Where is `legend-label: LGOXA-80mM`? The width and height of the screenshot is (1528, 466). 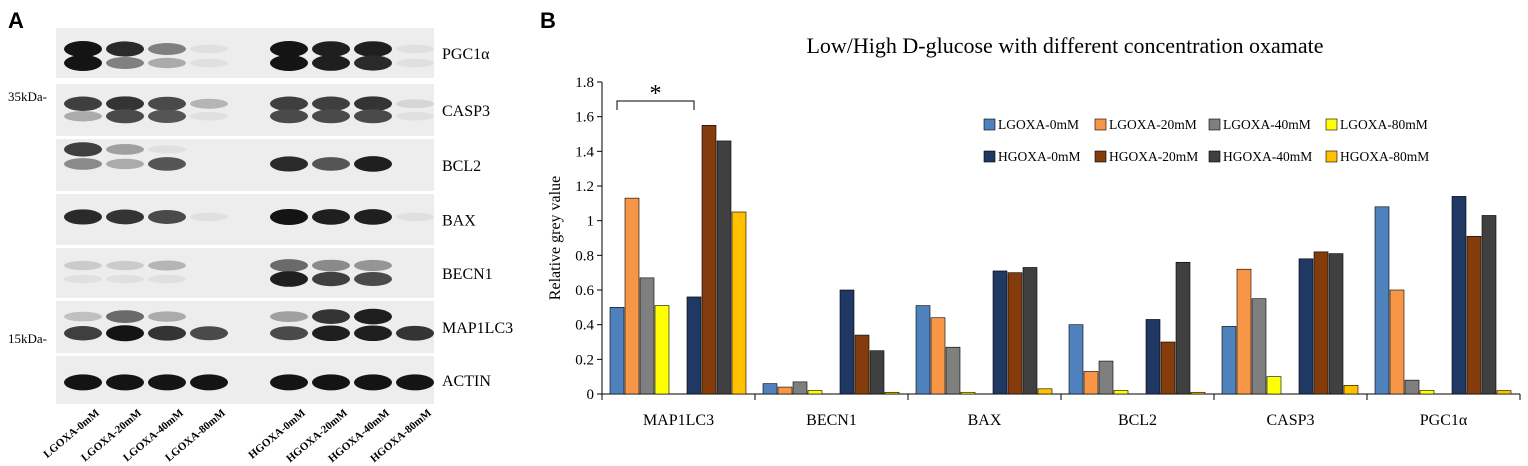
legend-label: LGOXA-80mM is located at coordinates (1384, 124).